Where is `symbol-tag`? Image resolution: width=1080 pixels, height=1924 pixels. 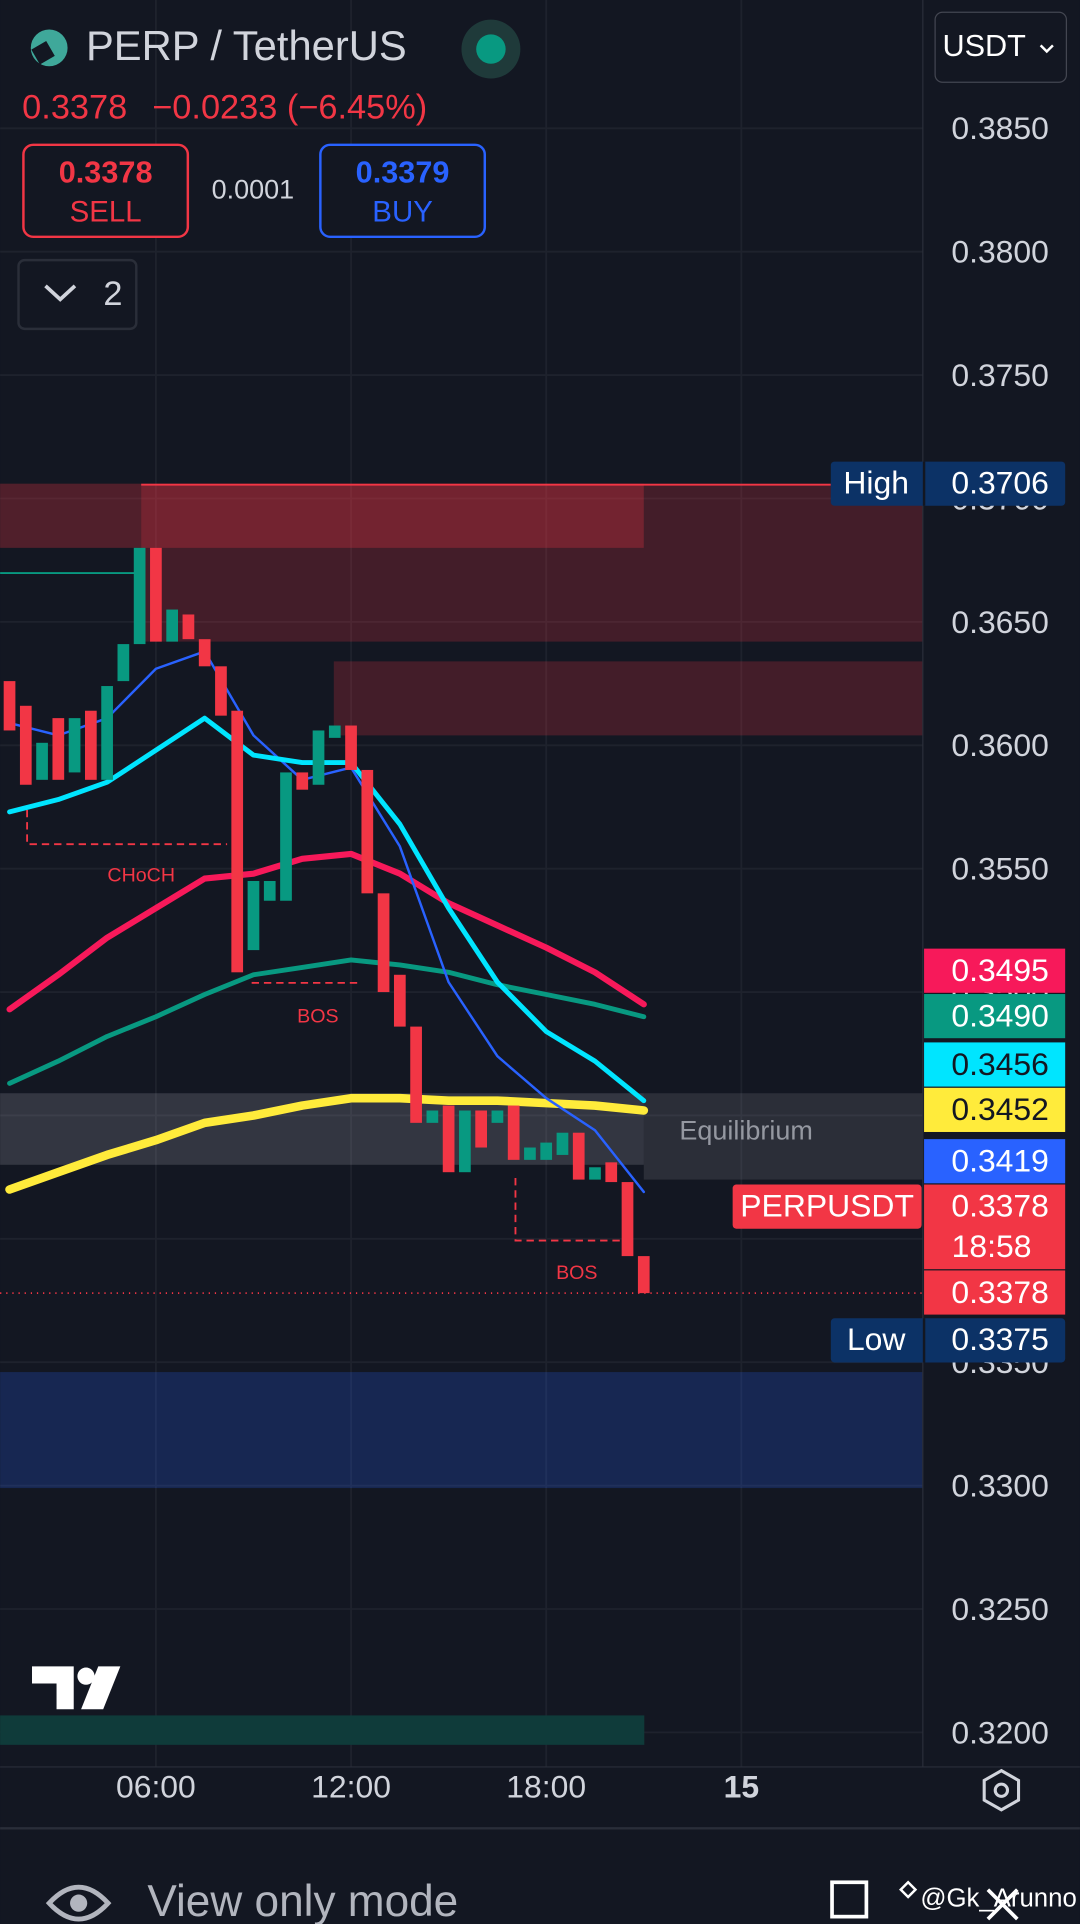
symbol-tag is located at coordinates (827, 1206).